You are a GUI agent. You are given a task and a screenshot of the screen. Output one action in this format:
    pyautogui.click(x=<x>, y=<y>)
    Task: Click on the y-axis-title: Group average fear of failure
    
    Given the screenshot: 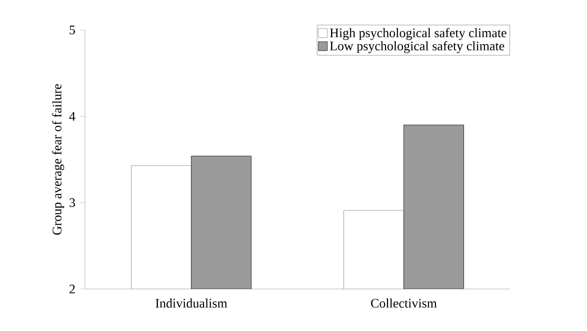 What is the action you would take?
    pyautogui.click(x=58, y=159)
    